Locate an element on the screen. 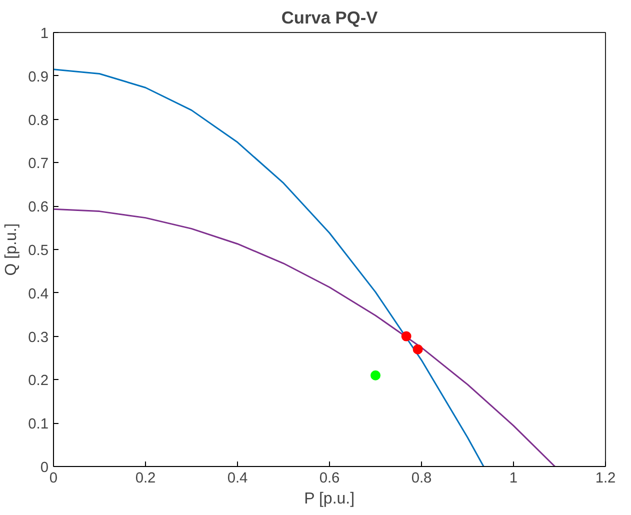  x-tick-label: 0.8 is located at coordinates (421, 478).